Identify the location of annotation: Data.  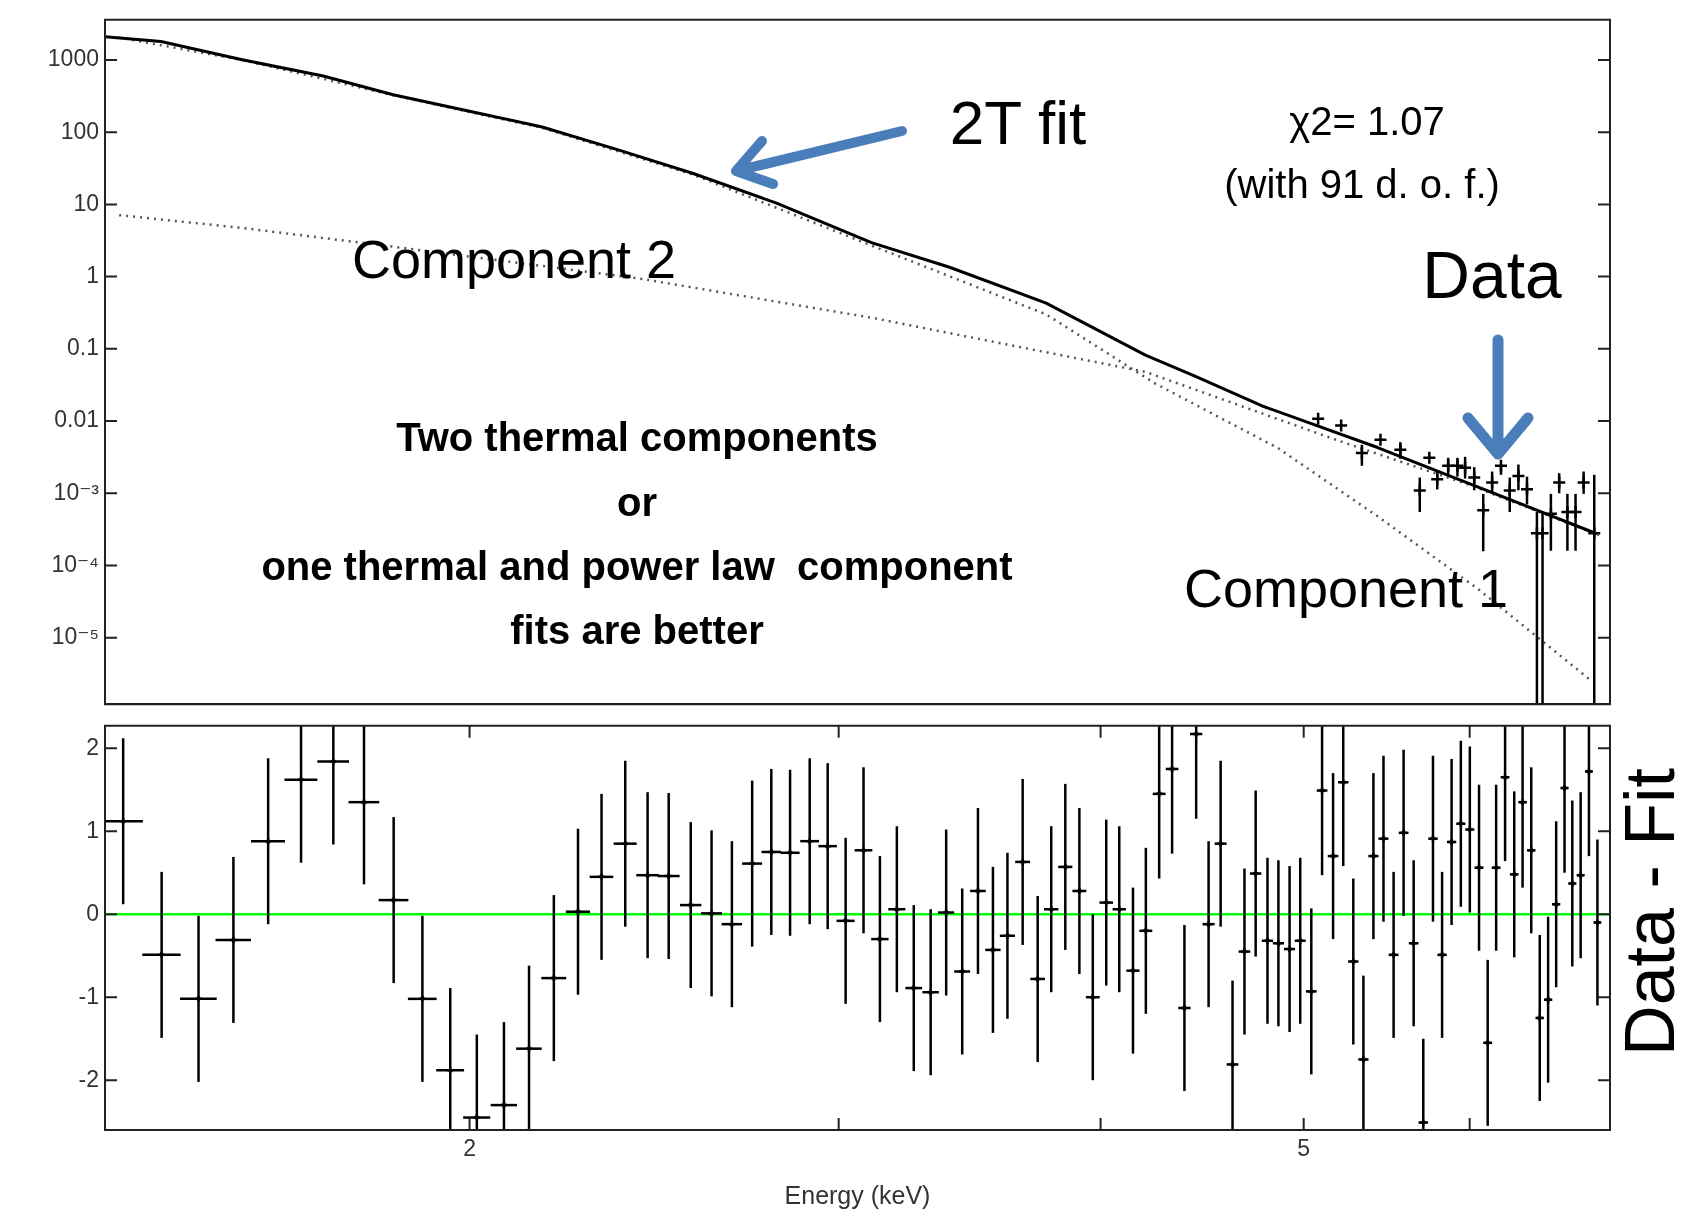
(1492, 275).